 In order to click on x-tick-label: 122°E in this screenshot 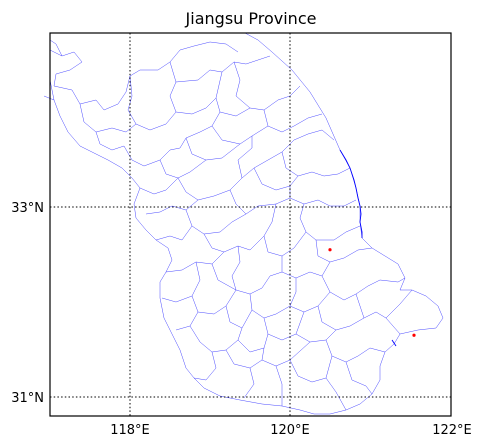, I will do `click(452, 430)`.